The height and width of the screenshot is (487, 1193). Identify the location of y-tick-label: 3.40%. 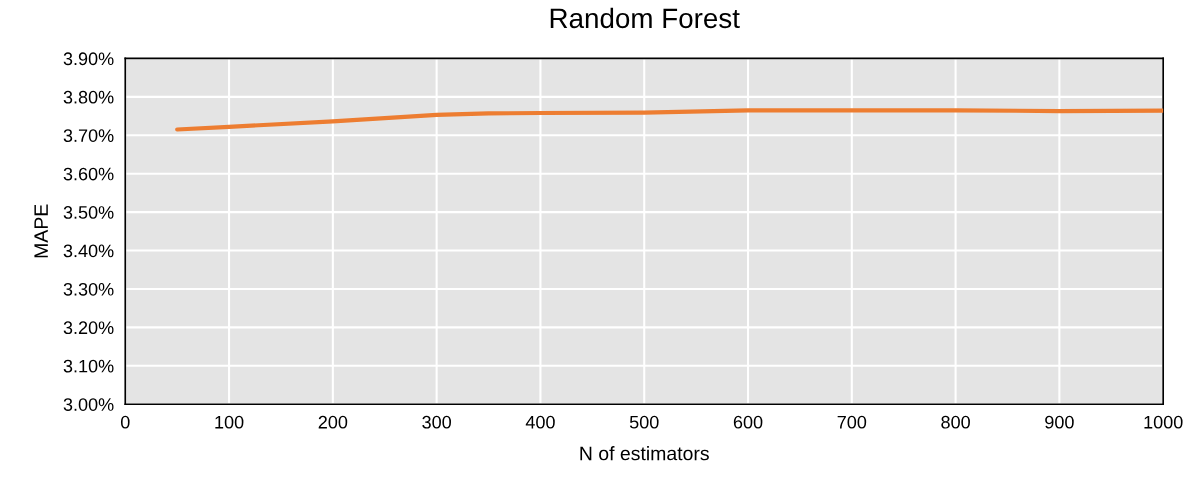
(88, 251).